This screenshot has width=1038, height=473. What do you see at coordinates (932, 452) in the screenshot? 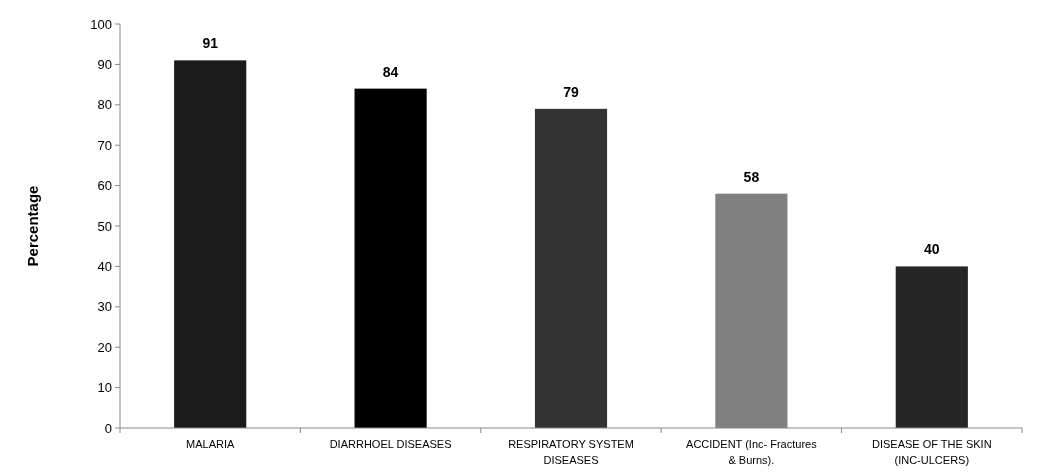
I see `x-tick-label: DISEASE OF THE SKIN (INC-ULCERS)` at bounding box center [932, 452].